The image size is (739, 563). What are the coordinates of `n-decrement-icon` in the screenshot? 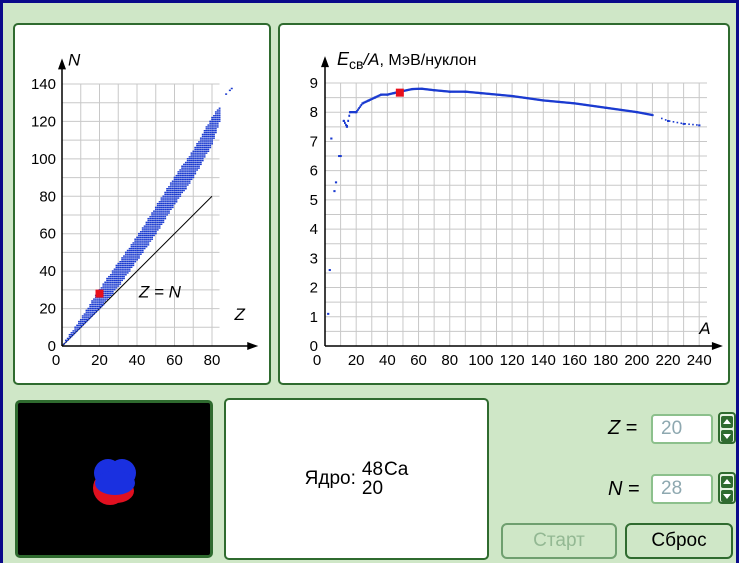 It's located at (727, 496).